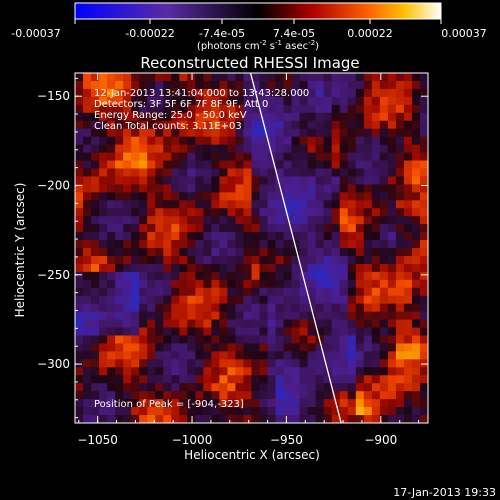  What do you see at coordinates (168, 126) in the screenshot?
I see `info-line-counts: Clean Total counts: 3.11E+03` at bounding box center [168, 126].